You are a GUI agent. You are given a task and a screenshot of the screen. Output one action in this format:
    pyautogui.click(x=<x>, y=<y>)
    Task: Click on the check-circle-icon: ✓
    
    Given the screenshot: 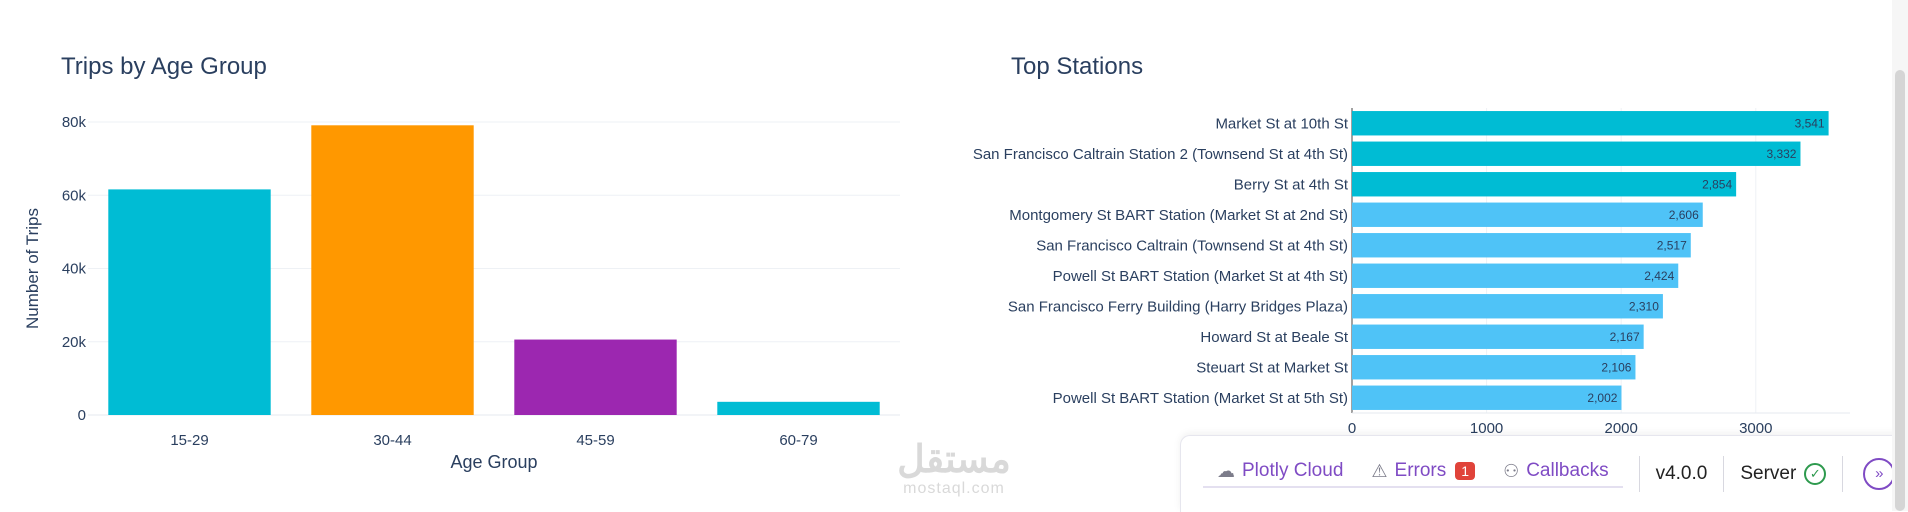 What is the action you would take?
    pyautogui.click(x=1815, y=474)
    